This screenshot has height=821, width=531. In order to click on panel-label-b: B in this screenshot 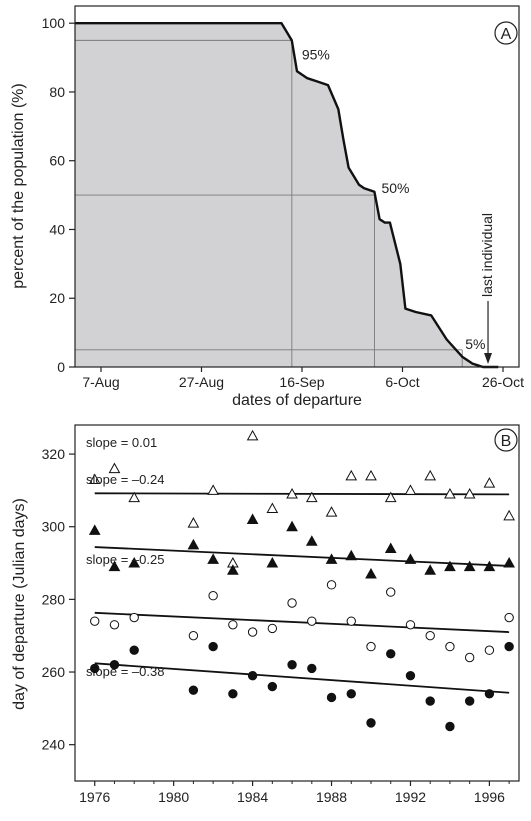, I will do `click(506, 441)`.